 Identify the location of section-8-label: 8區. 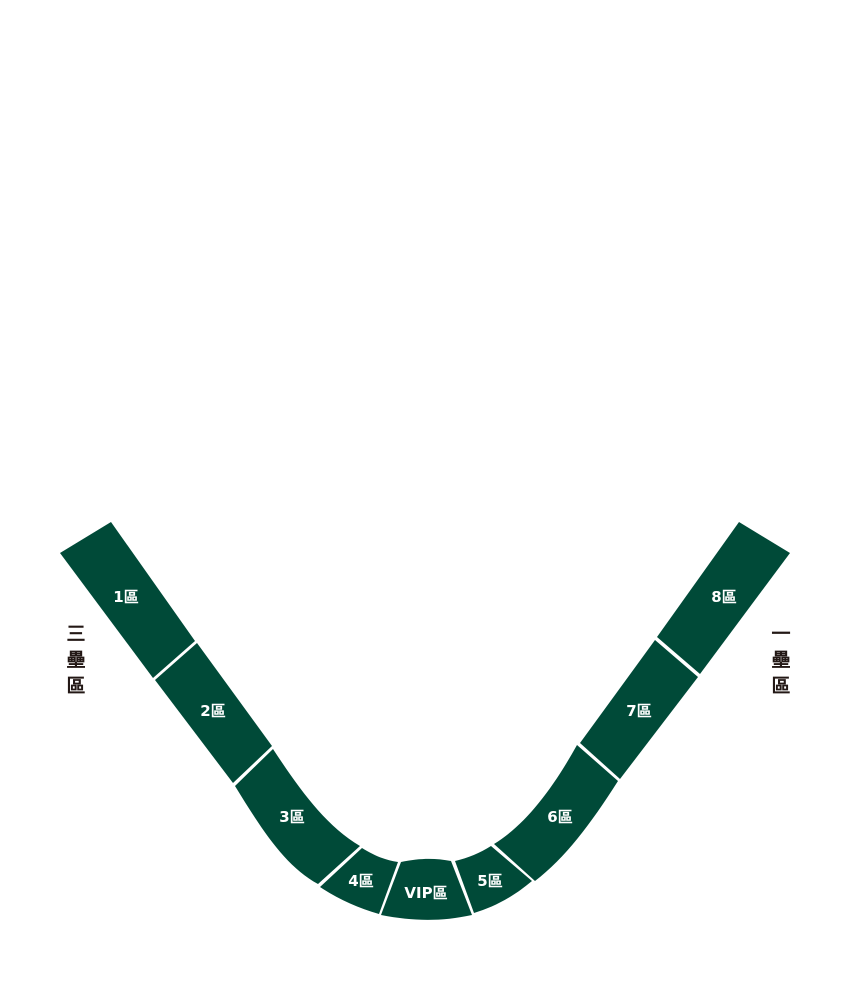
(723, 597).